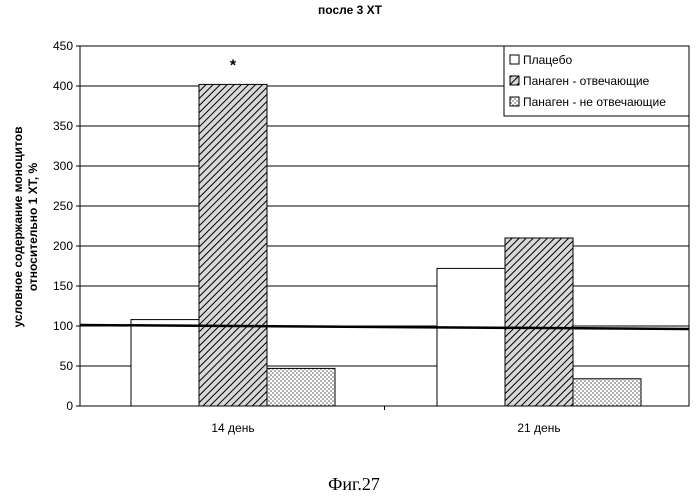 The height and width of the screenshot is (498, 699). Describe the element at coordinates (547, 60) in the screenshot. I see `legend-label: Плацебо` at that location.